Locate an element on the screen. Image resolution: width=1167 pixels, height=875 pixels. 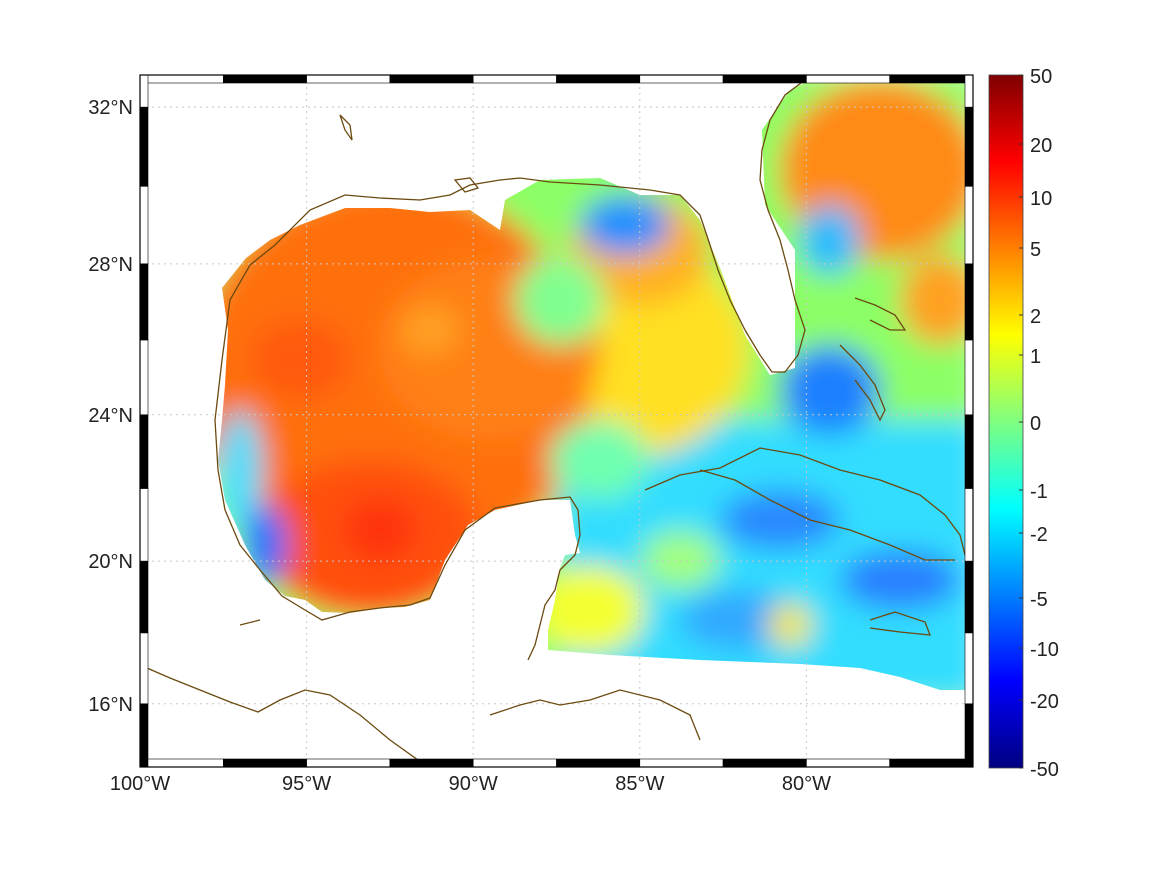
colorbar-tick-label: 5 is located at coordinates (1035, 250).